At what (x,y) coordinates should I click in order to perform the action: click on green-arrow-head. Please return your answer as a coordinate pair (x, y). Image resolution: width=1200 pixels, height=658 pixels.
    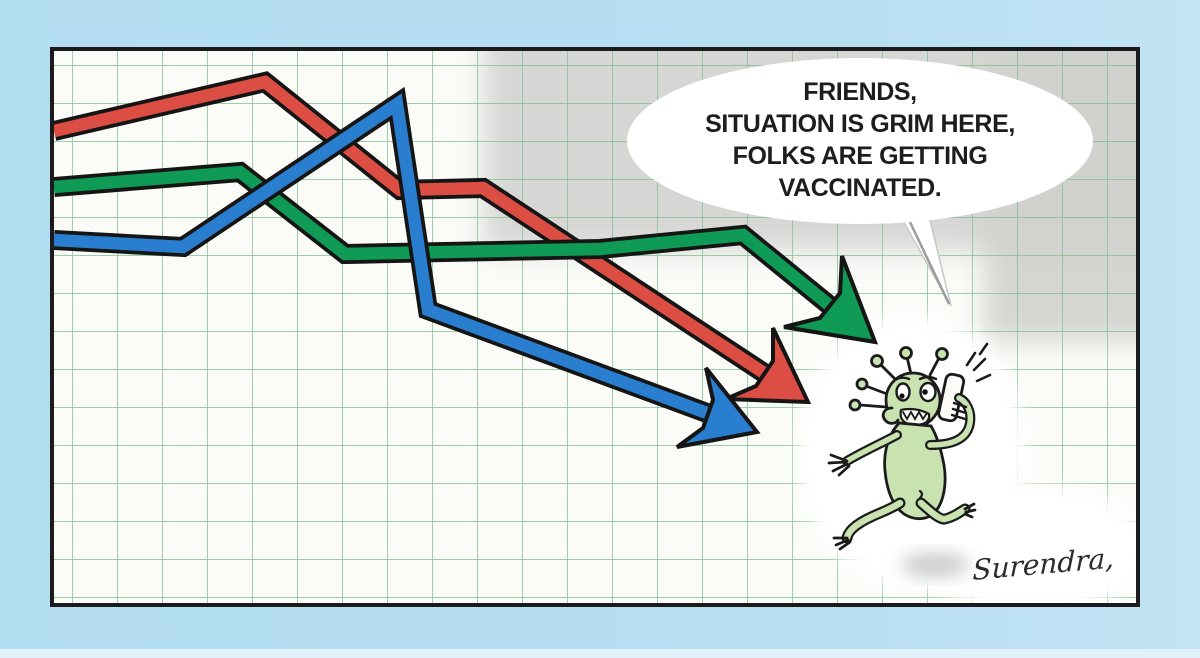
    Looking at the image, I should click on (831, 300).